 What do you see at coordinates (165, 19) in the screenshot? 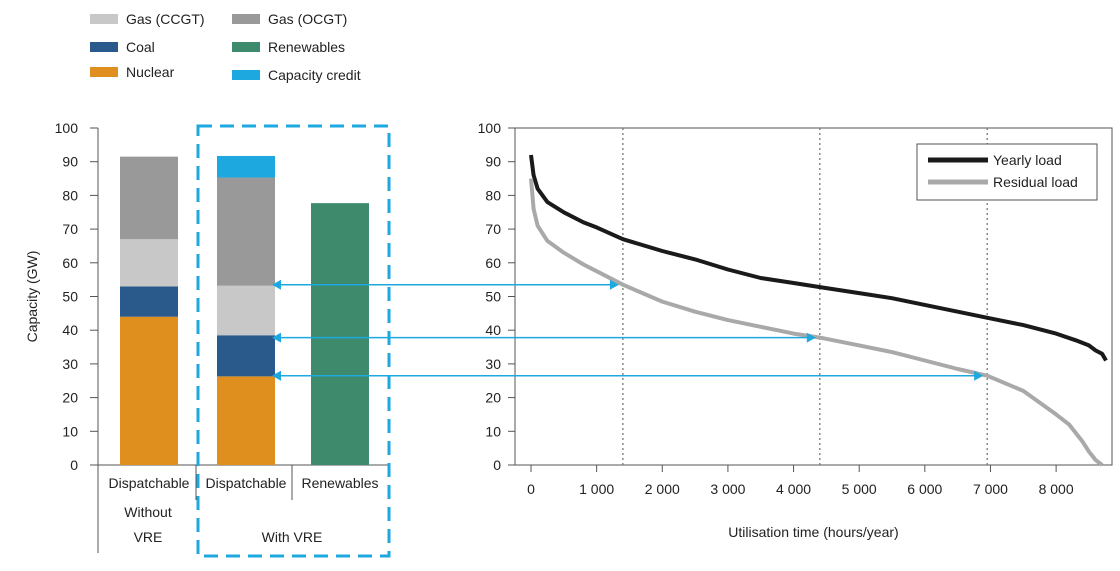
I see `legend-label: Gas (CCGT)` at bounding box center [165, 19].